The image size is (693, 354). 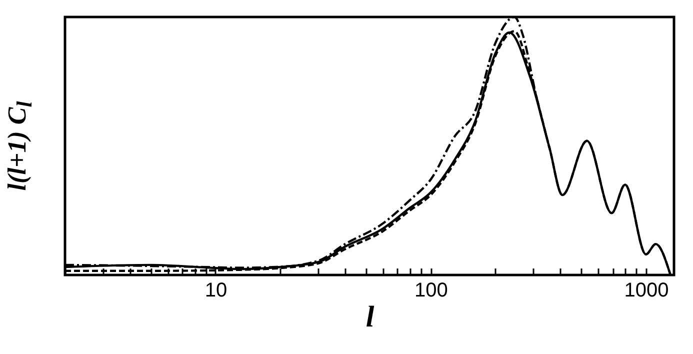 I want to click on x-tick-label: 100, so click(x=431, y=291).